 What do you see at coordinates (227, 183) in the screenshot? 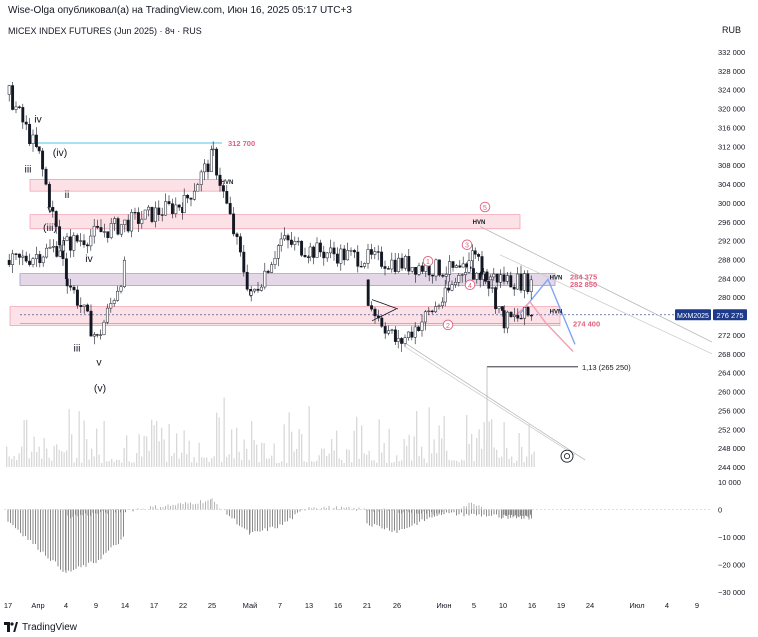
I see `hvn-label: HVN` at bounding box center [227, 183].